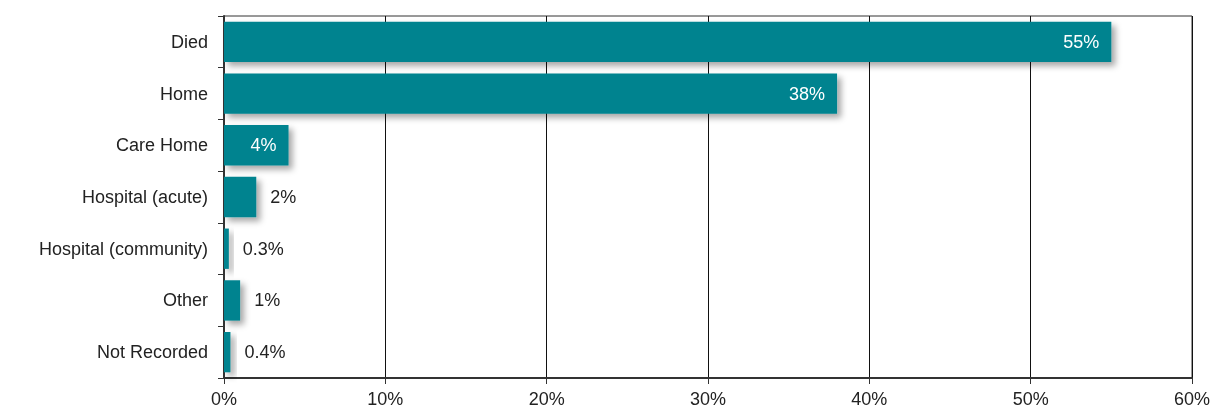 The height and width of the screenshot is (410, 1214). Describe the element at coordinates (1030, 399) in the screenshot. I see `x-tick-label: 50%` at that location.